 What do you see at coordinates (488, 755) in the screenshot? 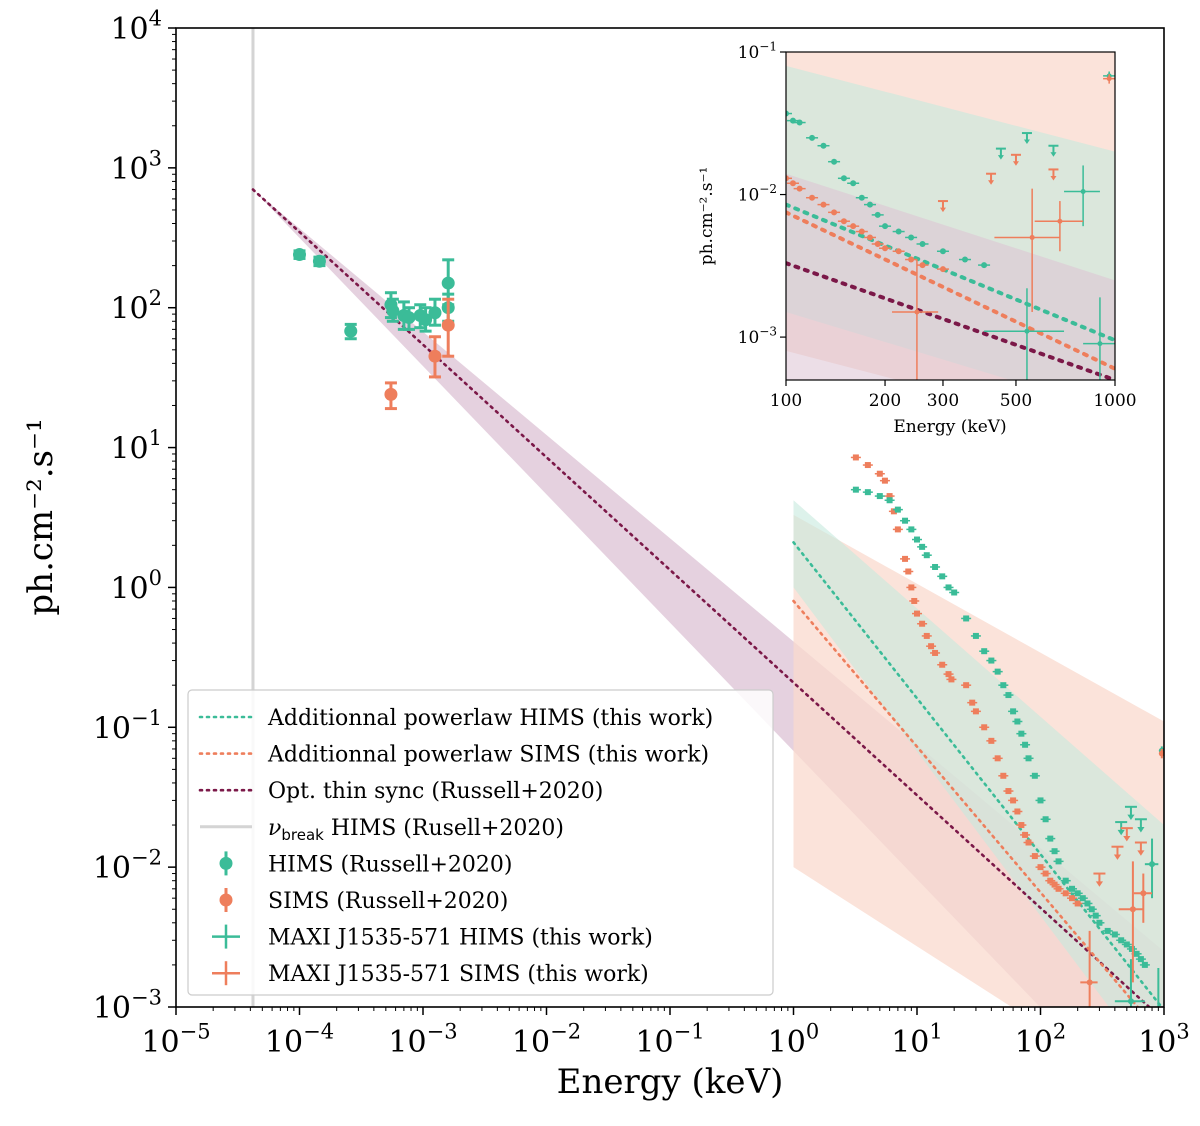
I see `legend-label-add_sims: Additionnal powerlaw SIMS (this work)` at bounding box center [488, 755].